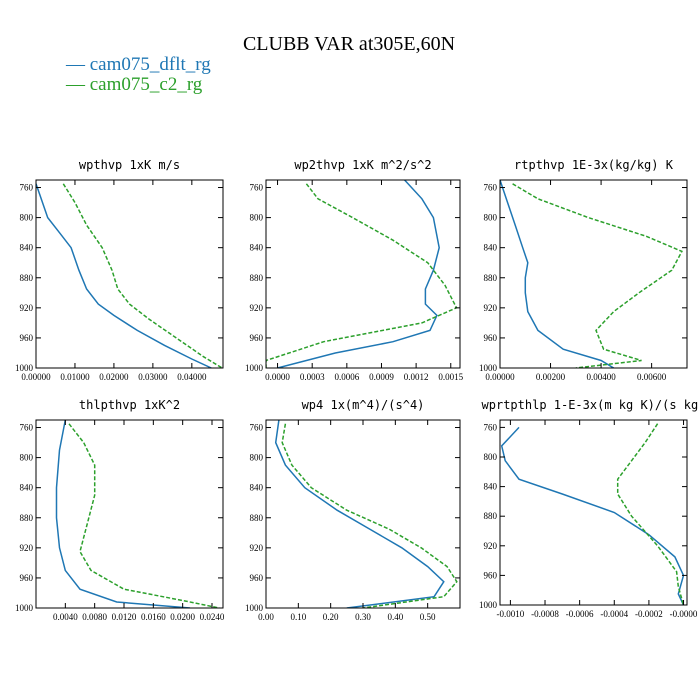  Describe the element at coordinates (649, 614) in the screenshot. I see `x-tick-label: -0.0002` at that location.